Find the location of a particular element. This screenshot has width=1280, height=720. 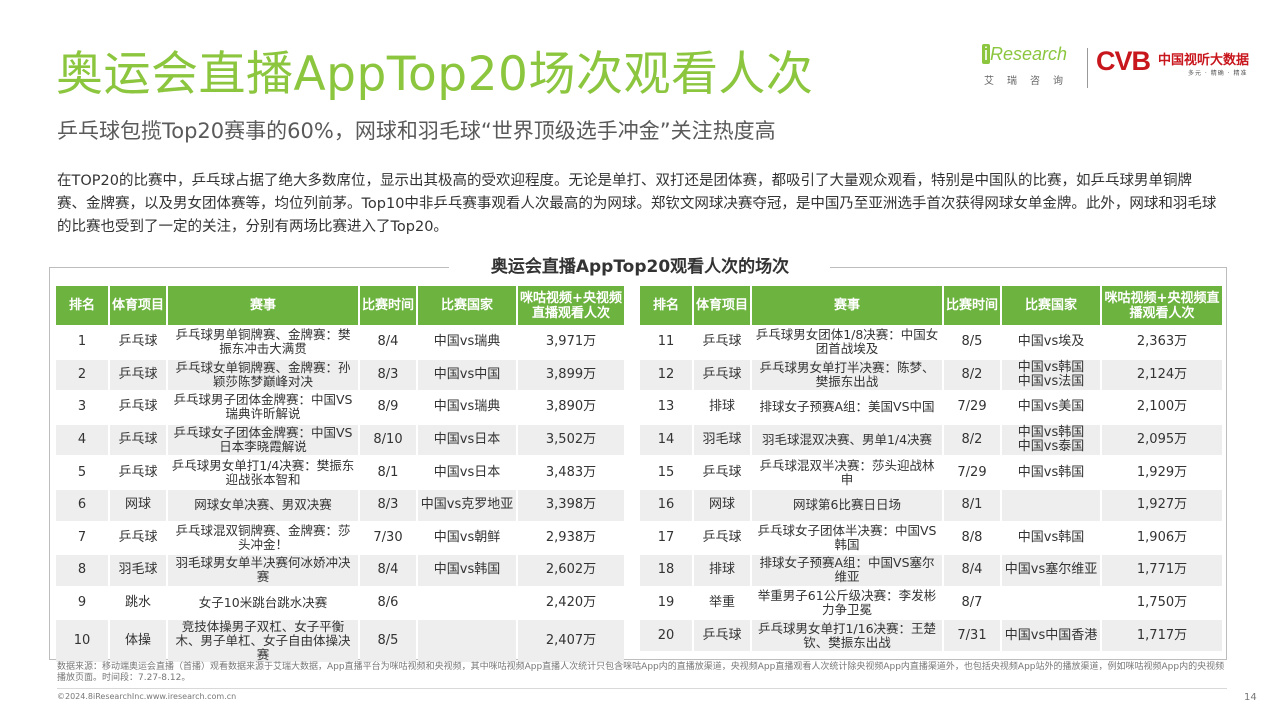

country-cell: 中国vs朝鲜 is located at coordinates (467, 538).